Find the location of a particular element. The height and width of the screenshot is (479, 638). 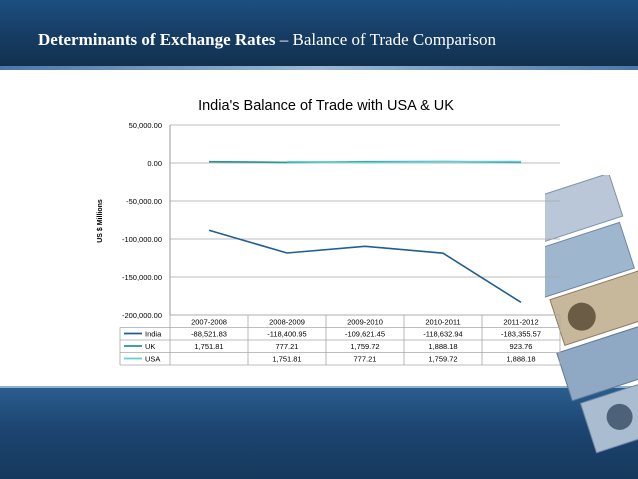

x-tick-label: 2010-2011 is located at coordinates (442, 322).